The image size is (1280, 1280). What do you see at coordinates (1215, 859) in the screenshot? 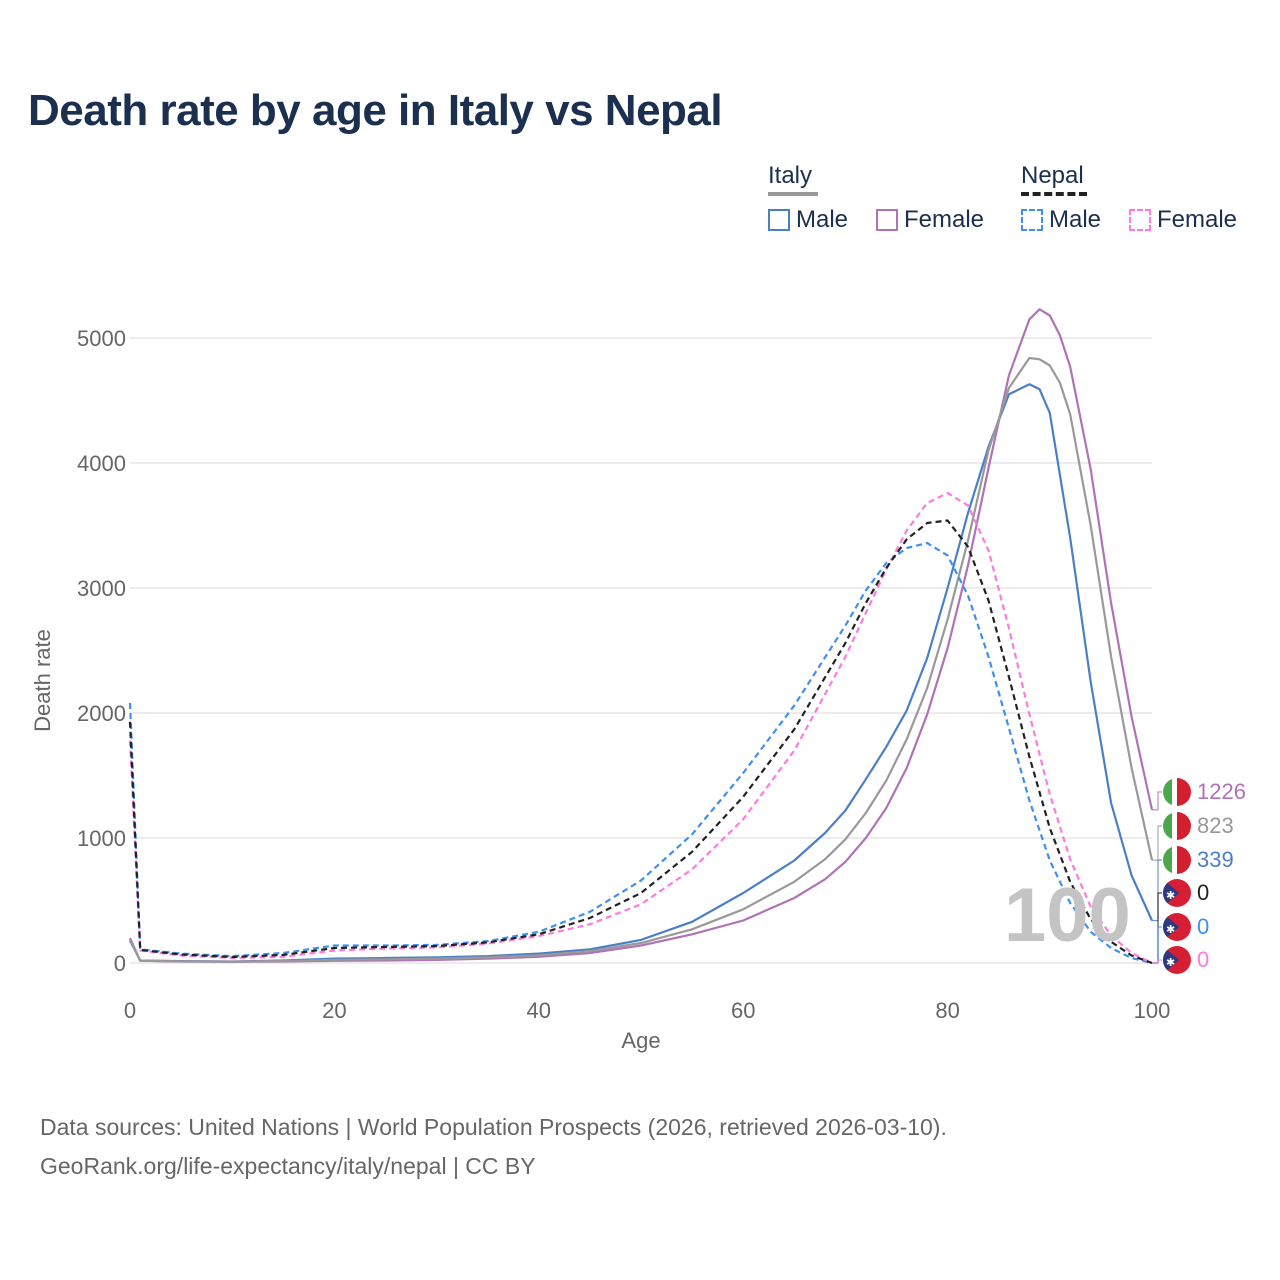
I see `end-value-label: 339` at bounding box center [1215, 859].